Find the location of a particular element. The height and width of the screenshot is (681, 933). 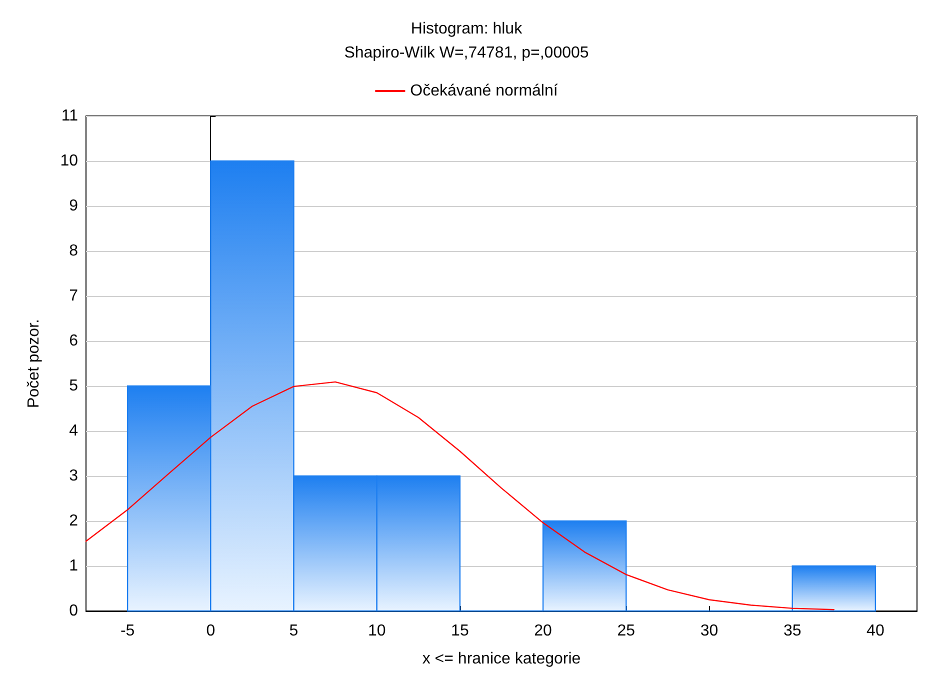

x-tick-label: -5 is located at coordinates (127, 631).